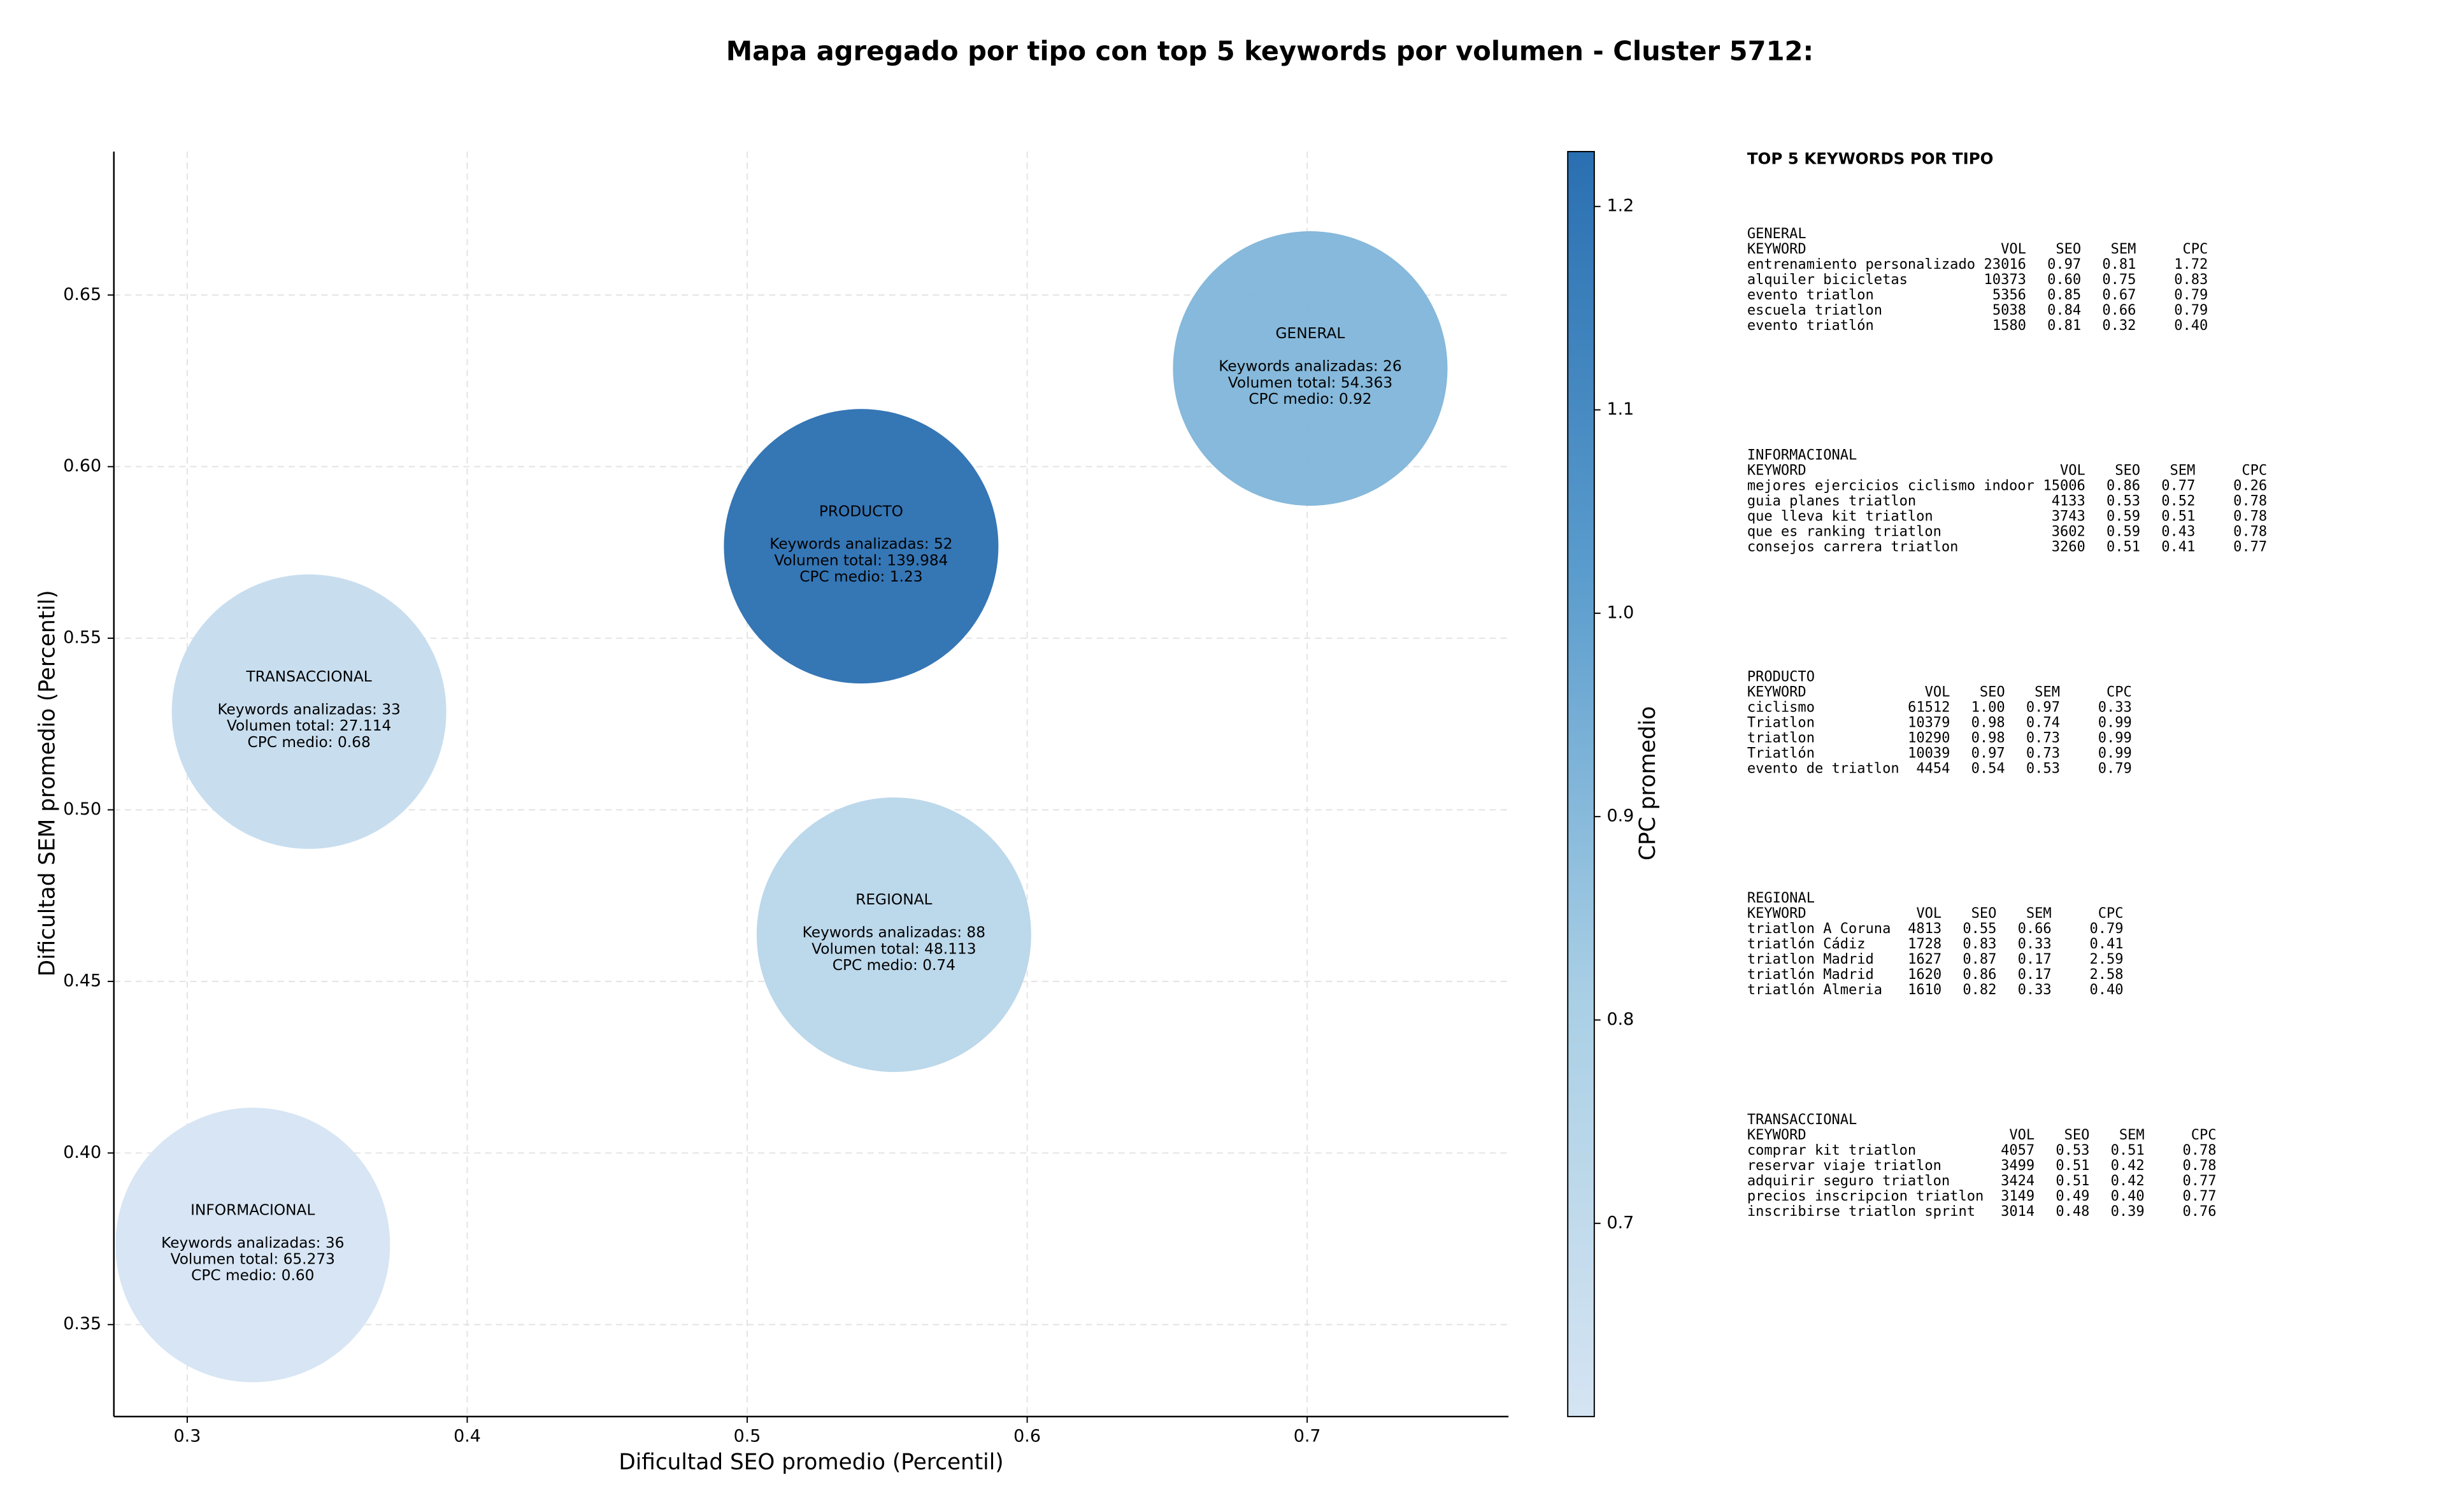 This screenshot has width=2446, height=1512. Describe the element at coordinates (1979, 990) in the screenshot. I see `table-cell: 0.82` at that location.